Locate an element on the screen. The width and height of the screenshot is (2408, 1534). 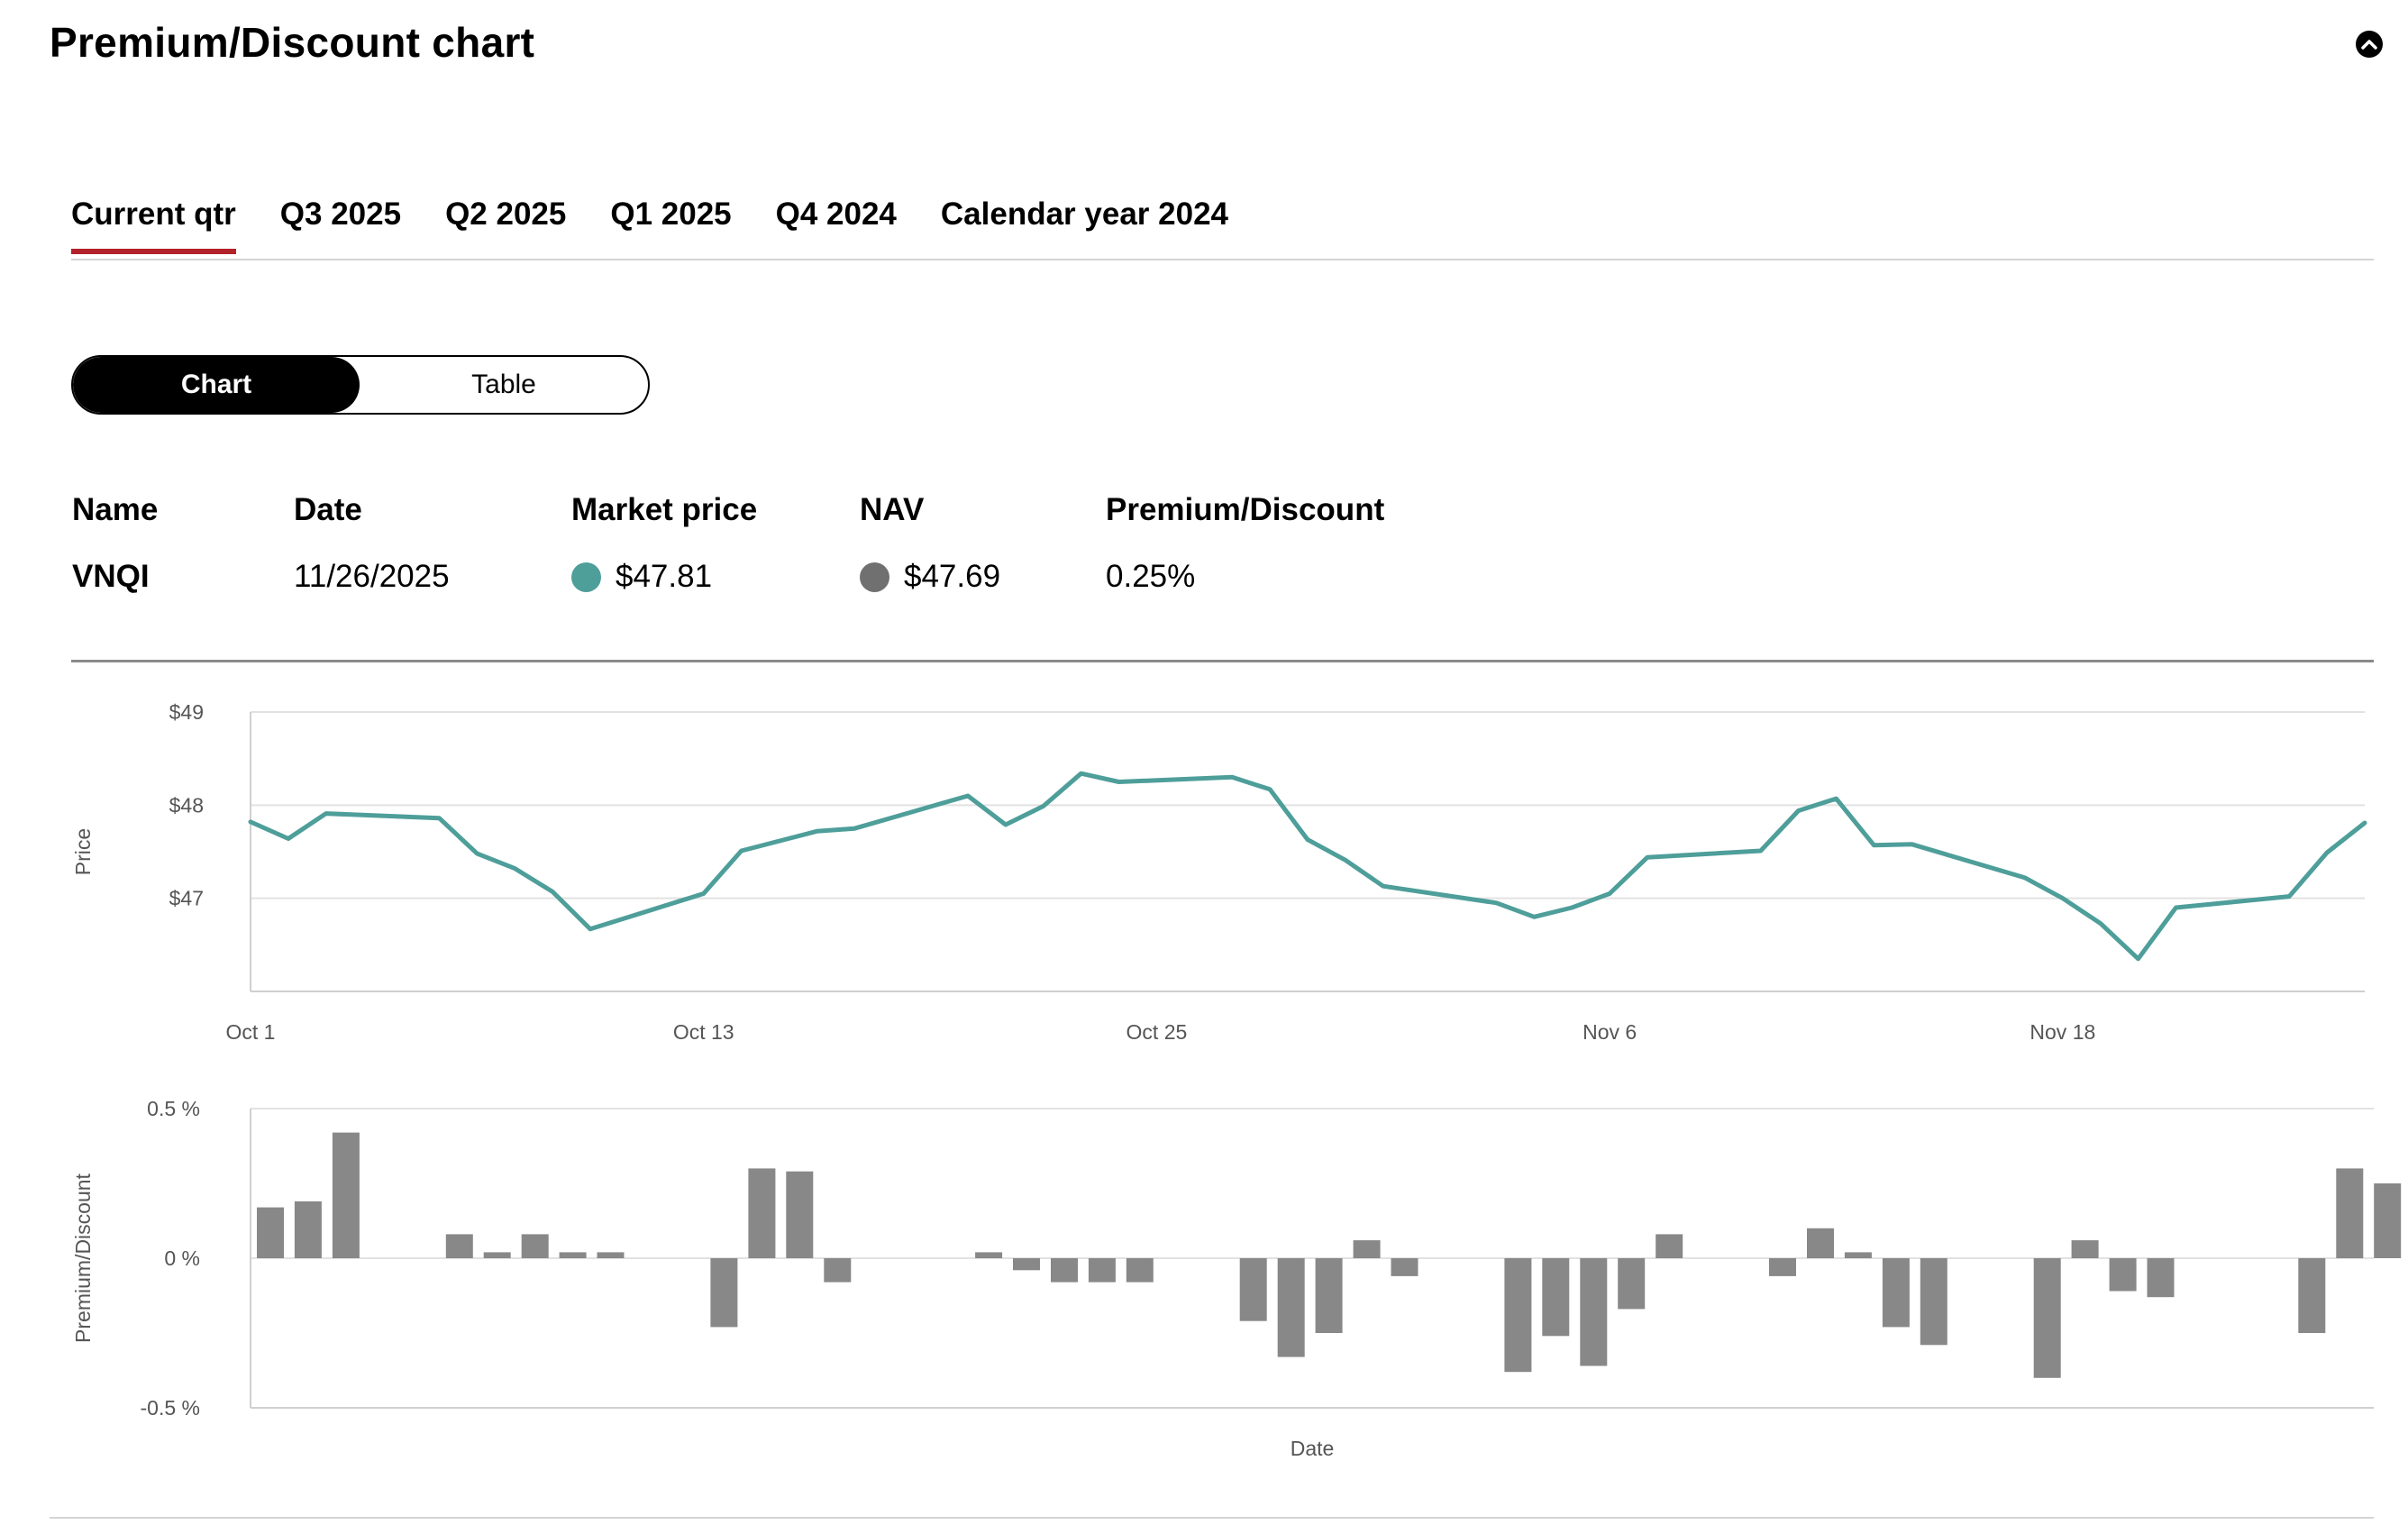
market-price-value: $47.81 is located at coordinates (664, 576).